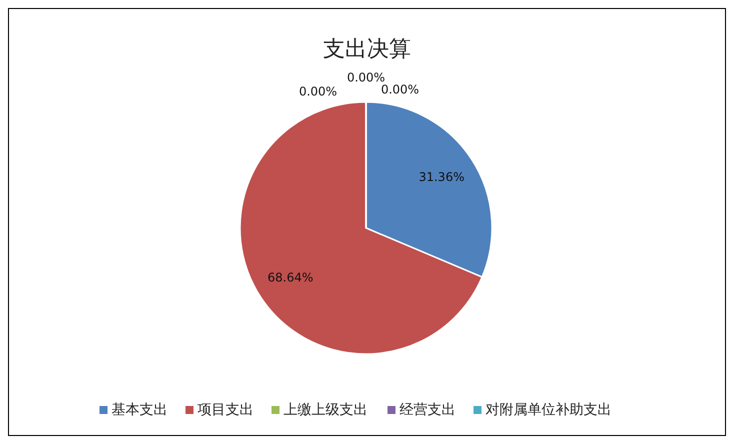 The width and height of the screenshot is (734, 444). I want to click on legend-label: 项目支出, so click(226, 410).